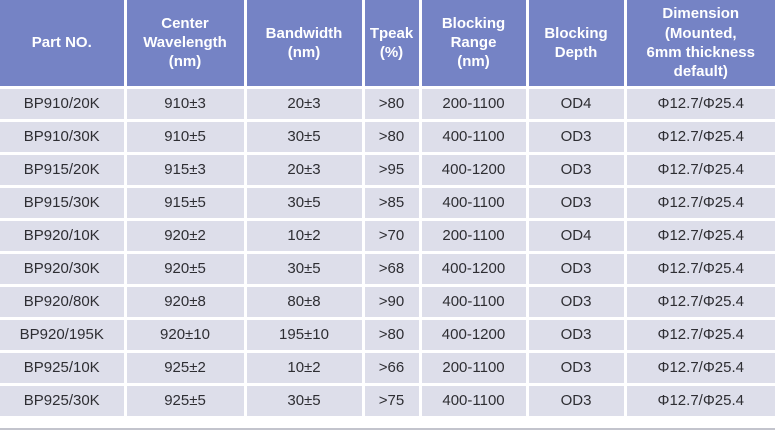 This screenshot has width=775, height=430. I want to click on column-header: Tpeak (%), so click(391, 44).